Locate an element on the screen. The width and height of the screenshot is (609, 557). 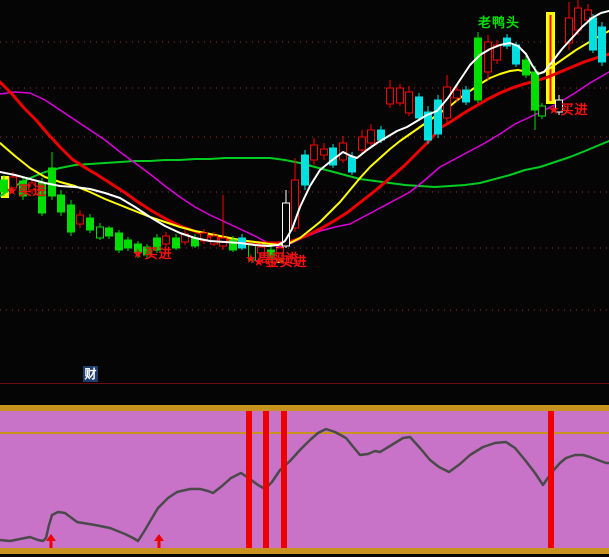
label-laoyatou: 老鸭头 is located at coordinates (499, 22).